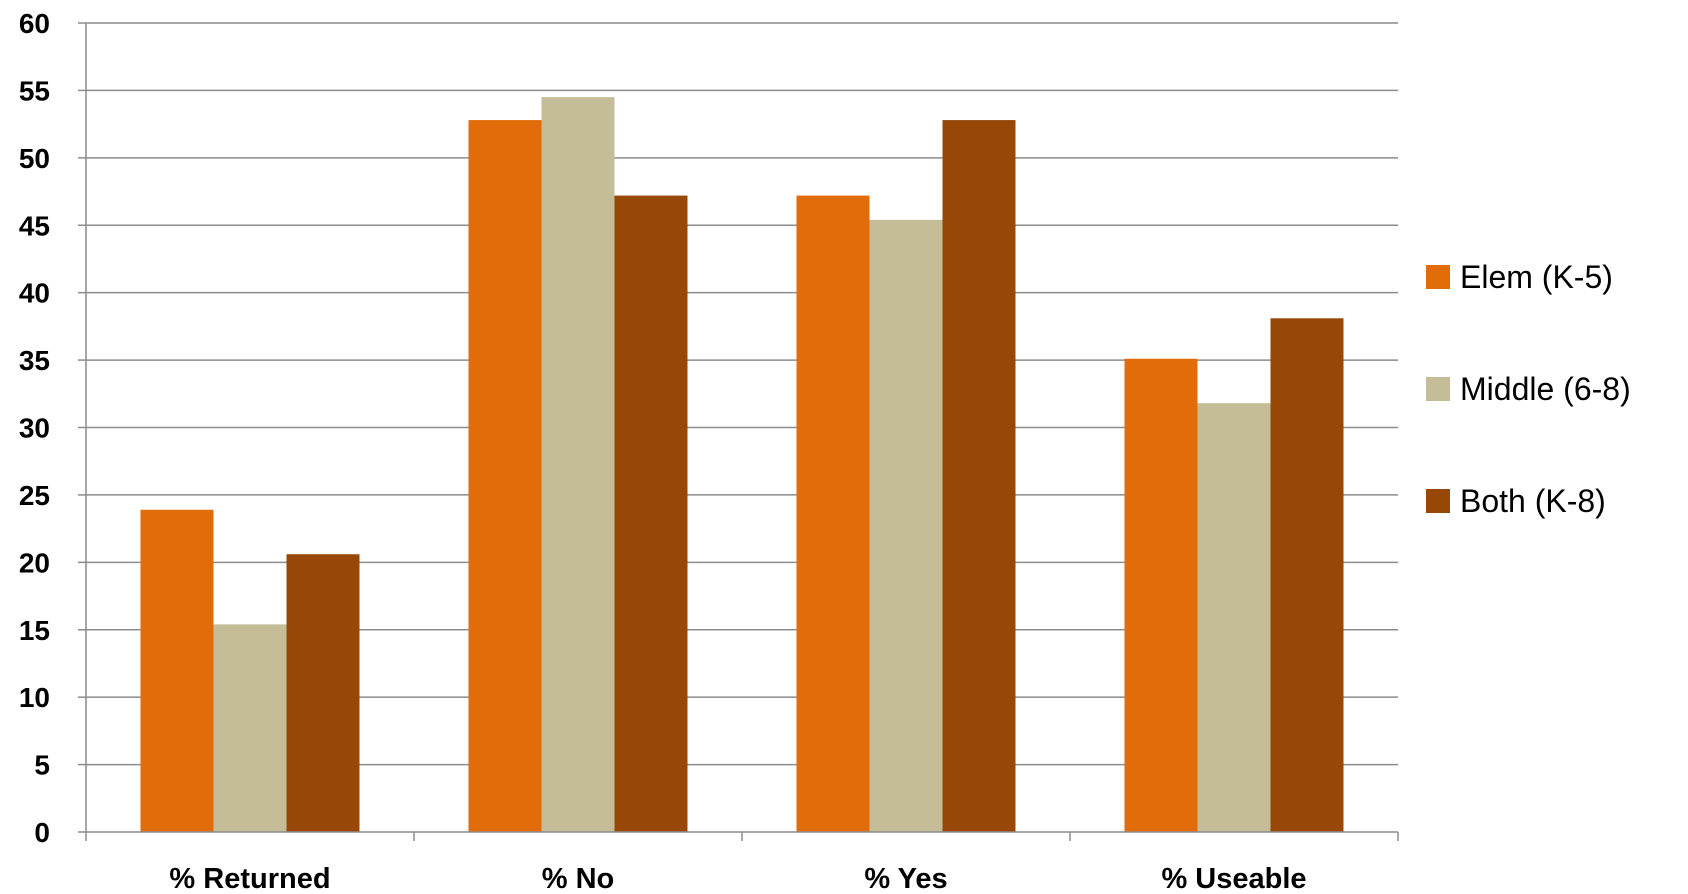  Describe the element at coordinates (34, 495) in the screenshot. I see `y-tick-label: 25` at that location.